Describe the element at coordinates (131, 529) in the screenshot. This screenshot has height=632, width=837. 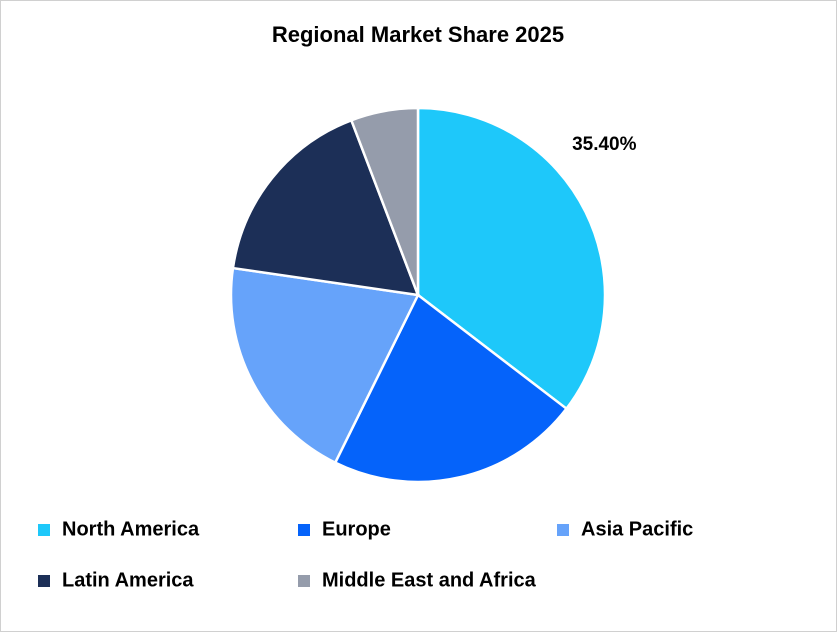
I see `legend-label: North America` at that location.